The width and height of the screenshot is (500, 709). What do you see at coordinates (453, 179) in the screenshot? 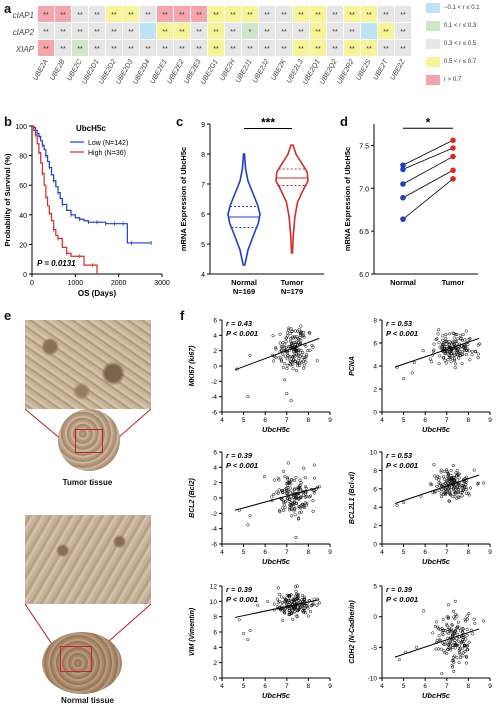
I see `tumor-point` at bounding box center [453, 179].